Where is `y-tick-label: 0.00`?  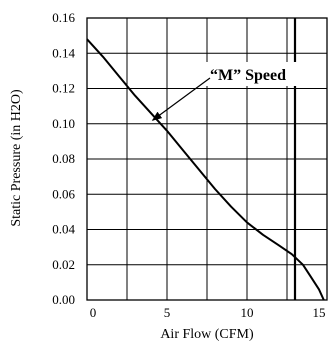 y-tick-label: 0.00 is located at coordinates (63, 299).